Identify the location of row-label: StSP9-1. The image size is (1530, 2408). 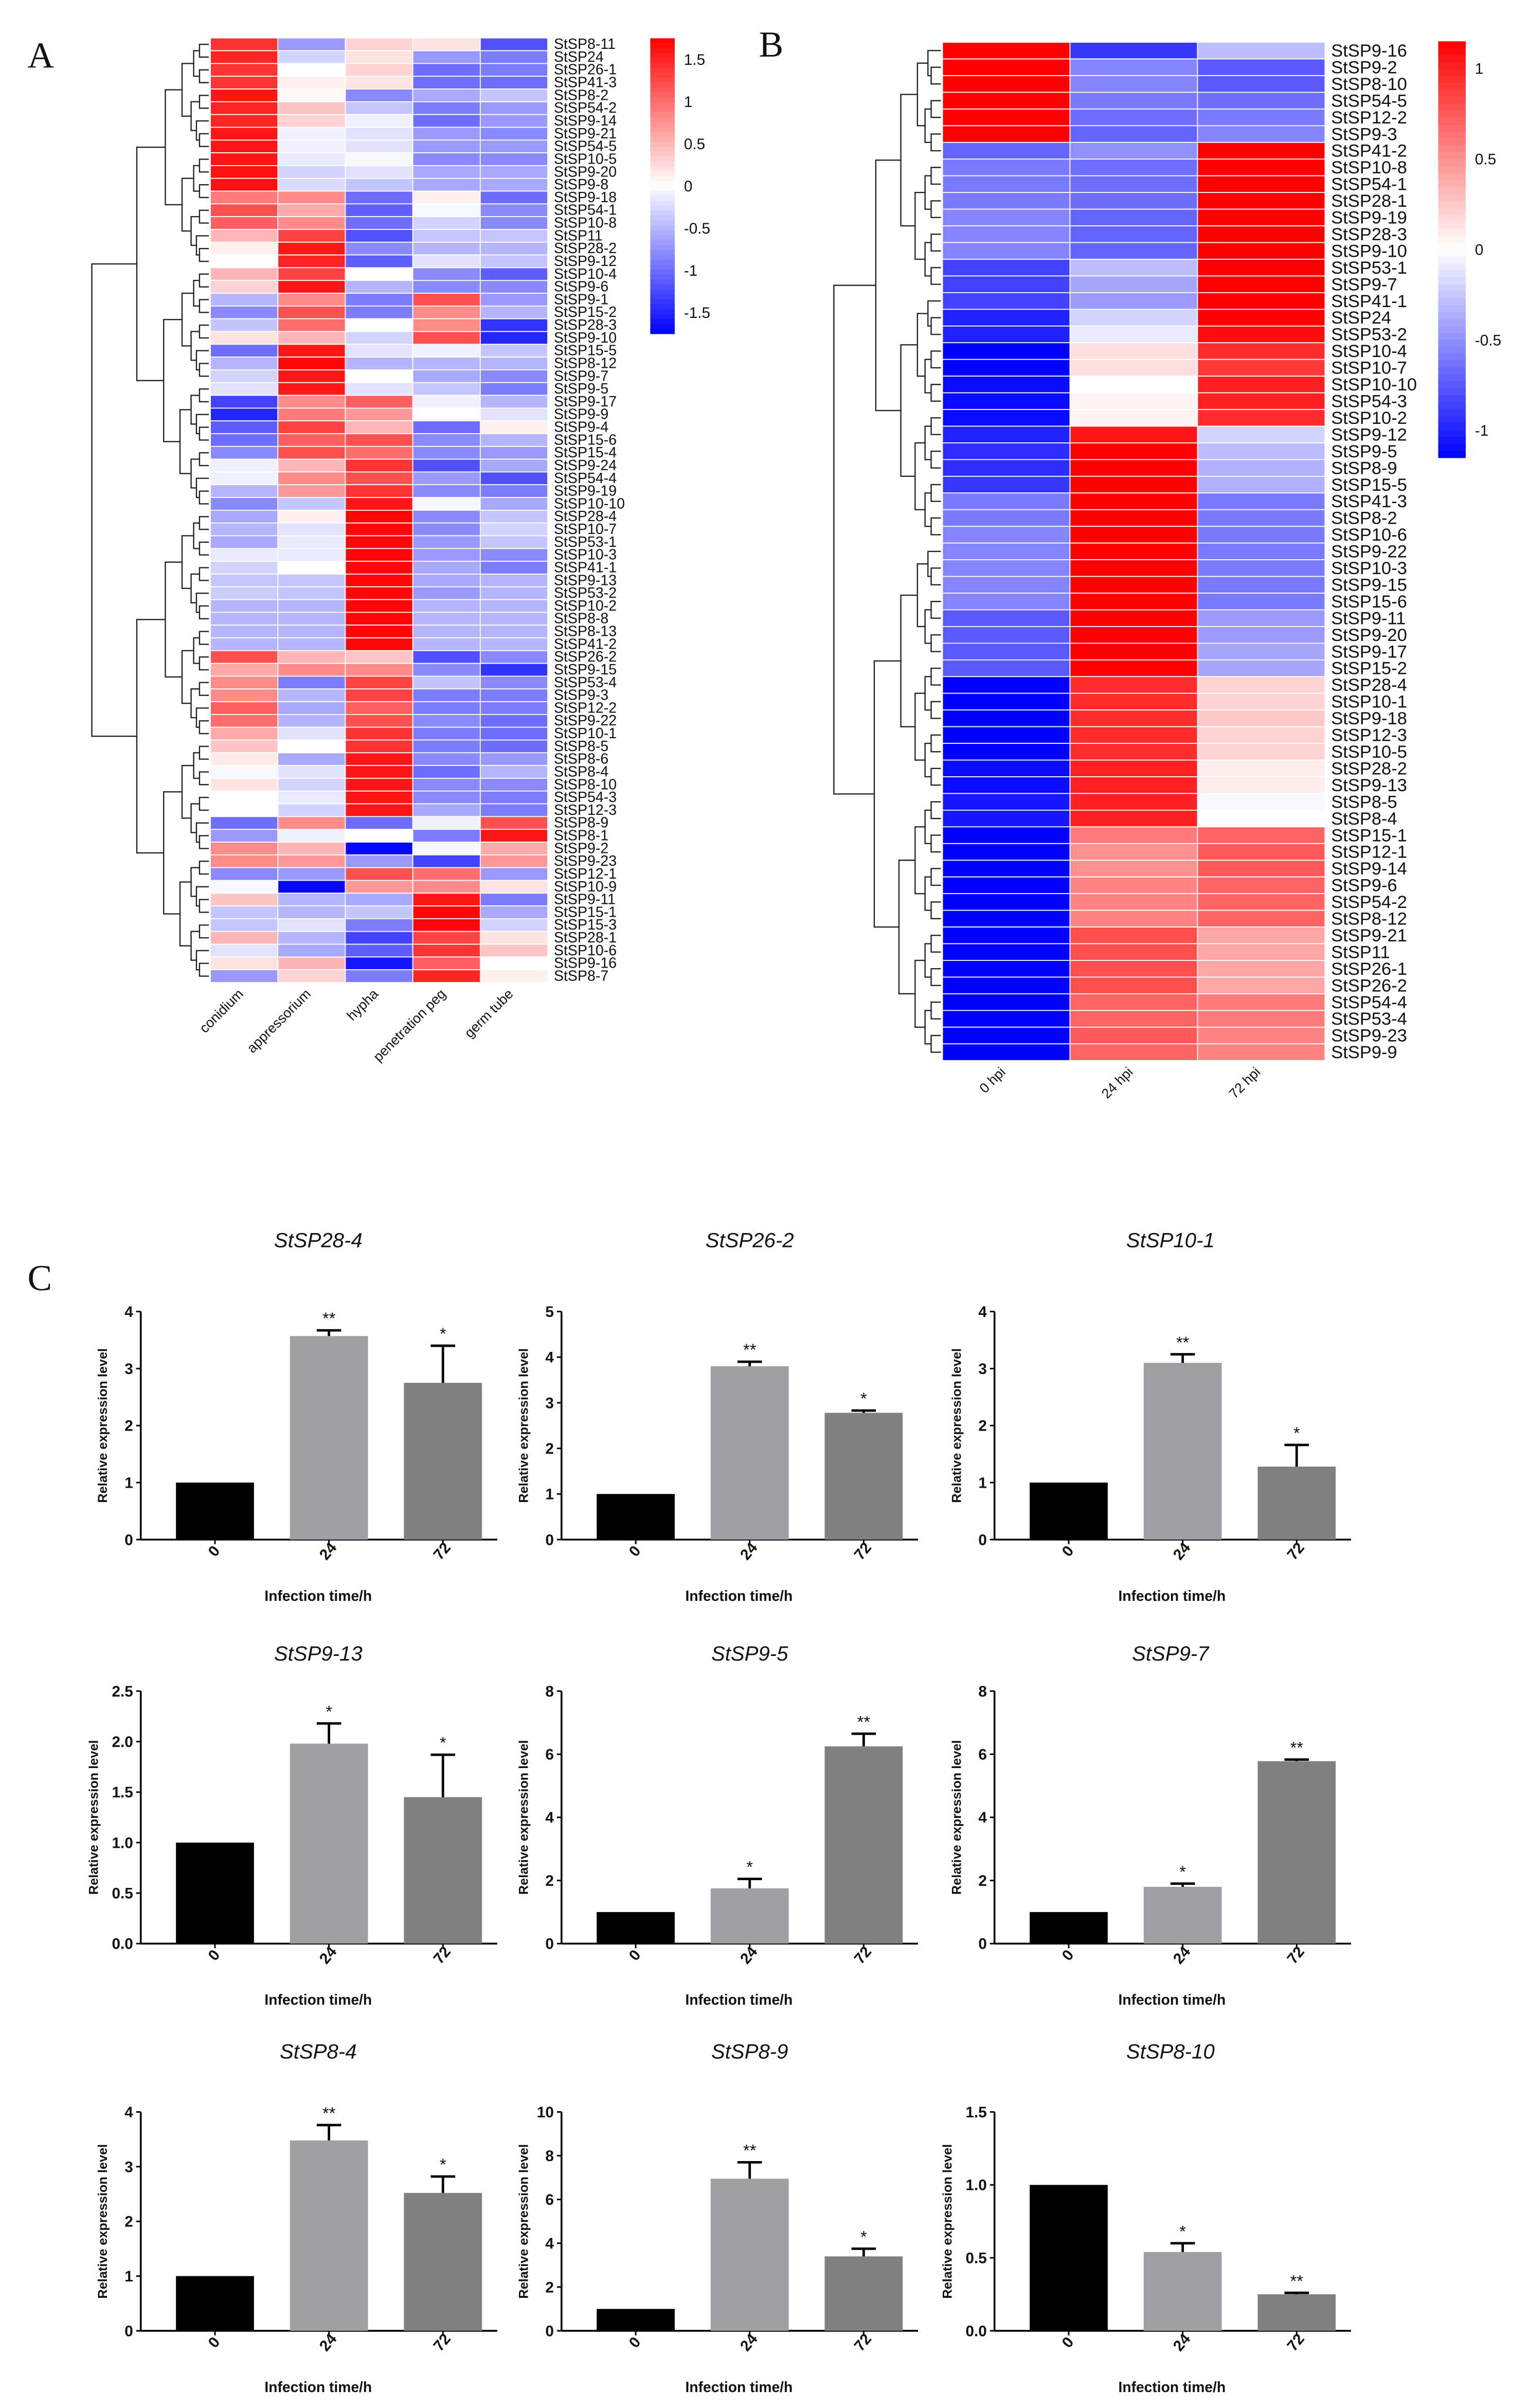
(581, 299).